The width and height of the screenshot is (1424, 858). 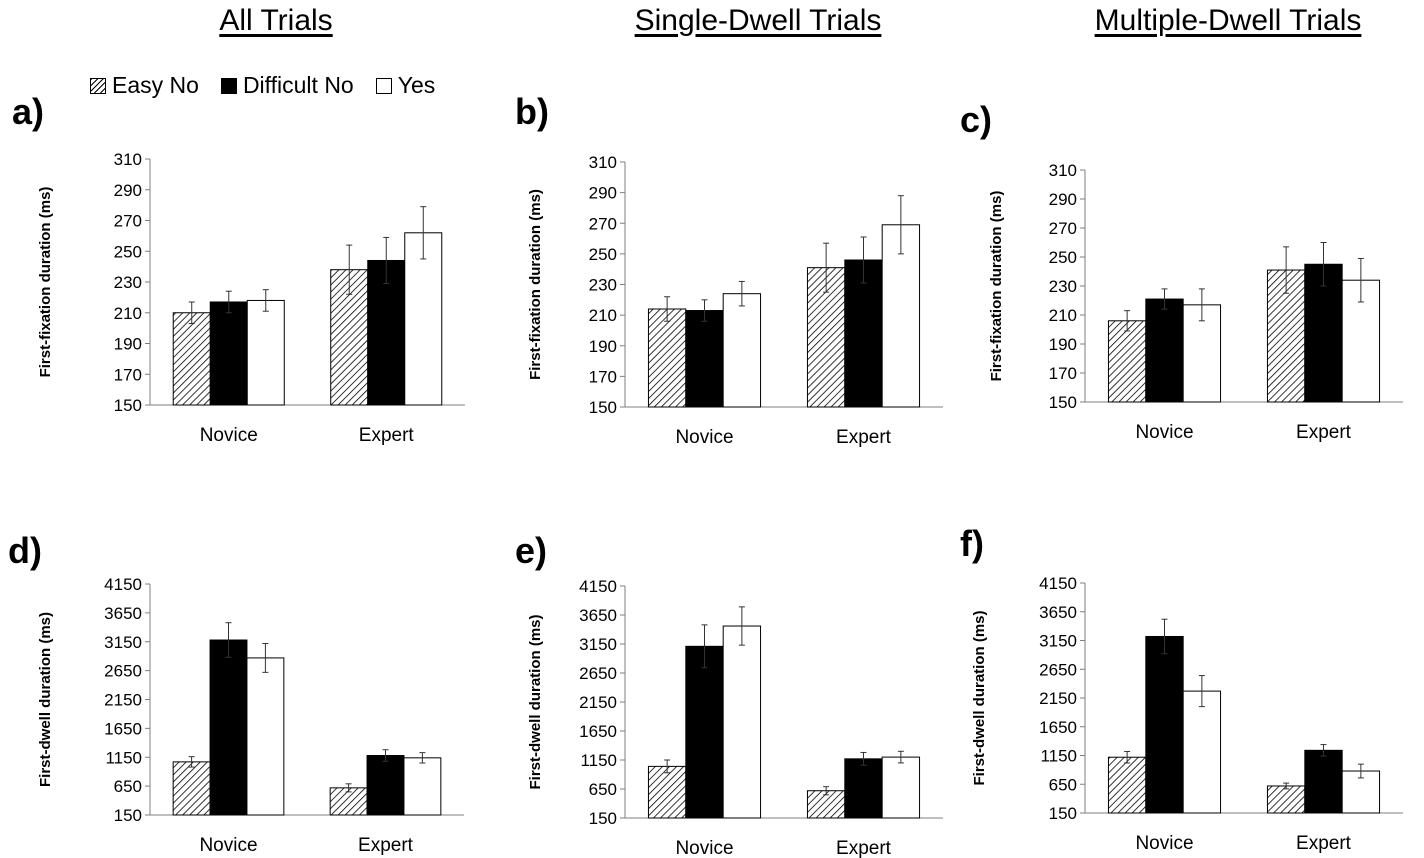 What do you see at coordinates (128, 344) in the screenshot?
I see `y-tick-label: 190` at bounding box center [128, 344].